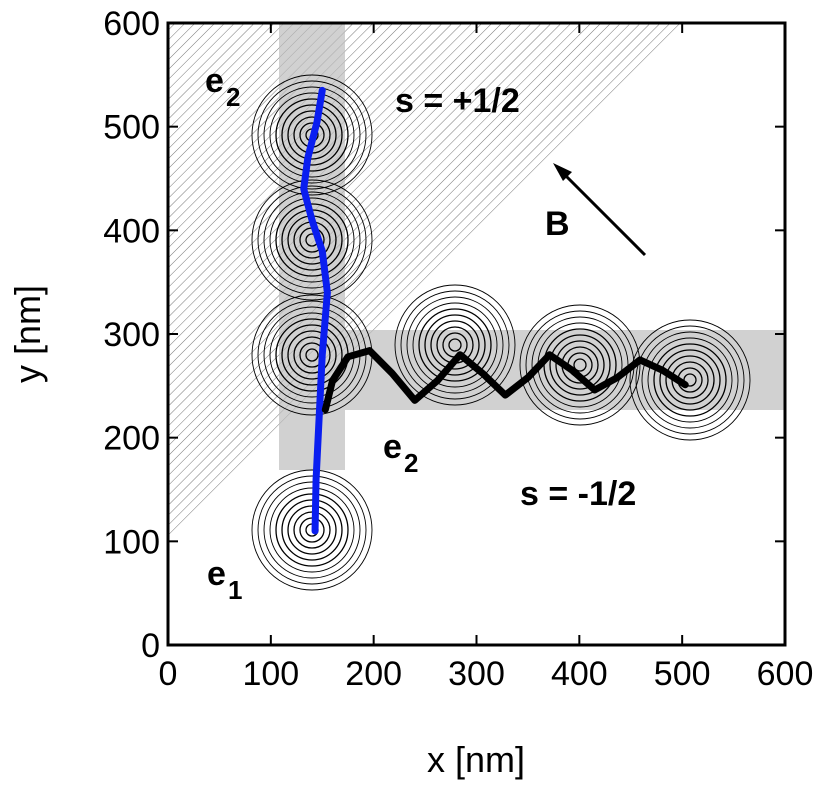  What do you see at coordinates (785, 674) in the screenshot?
I see `x-tick-label: 600` at bounding box center [785, 674].